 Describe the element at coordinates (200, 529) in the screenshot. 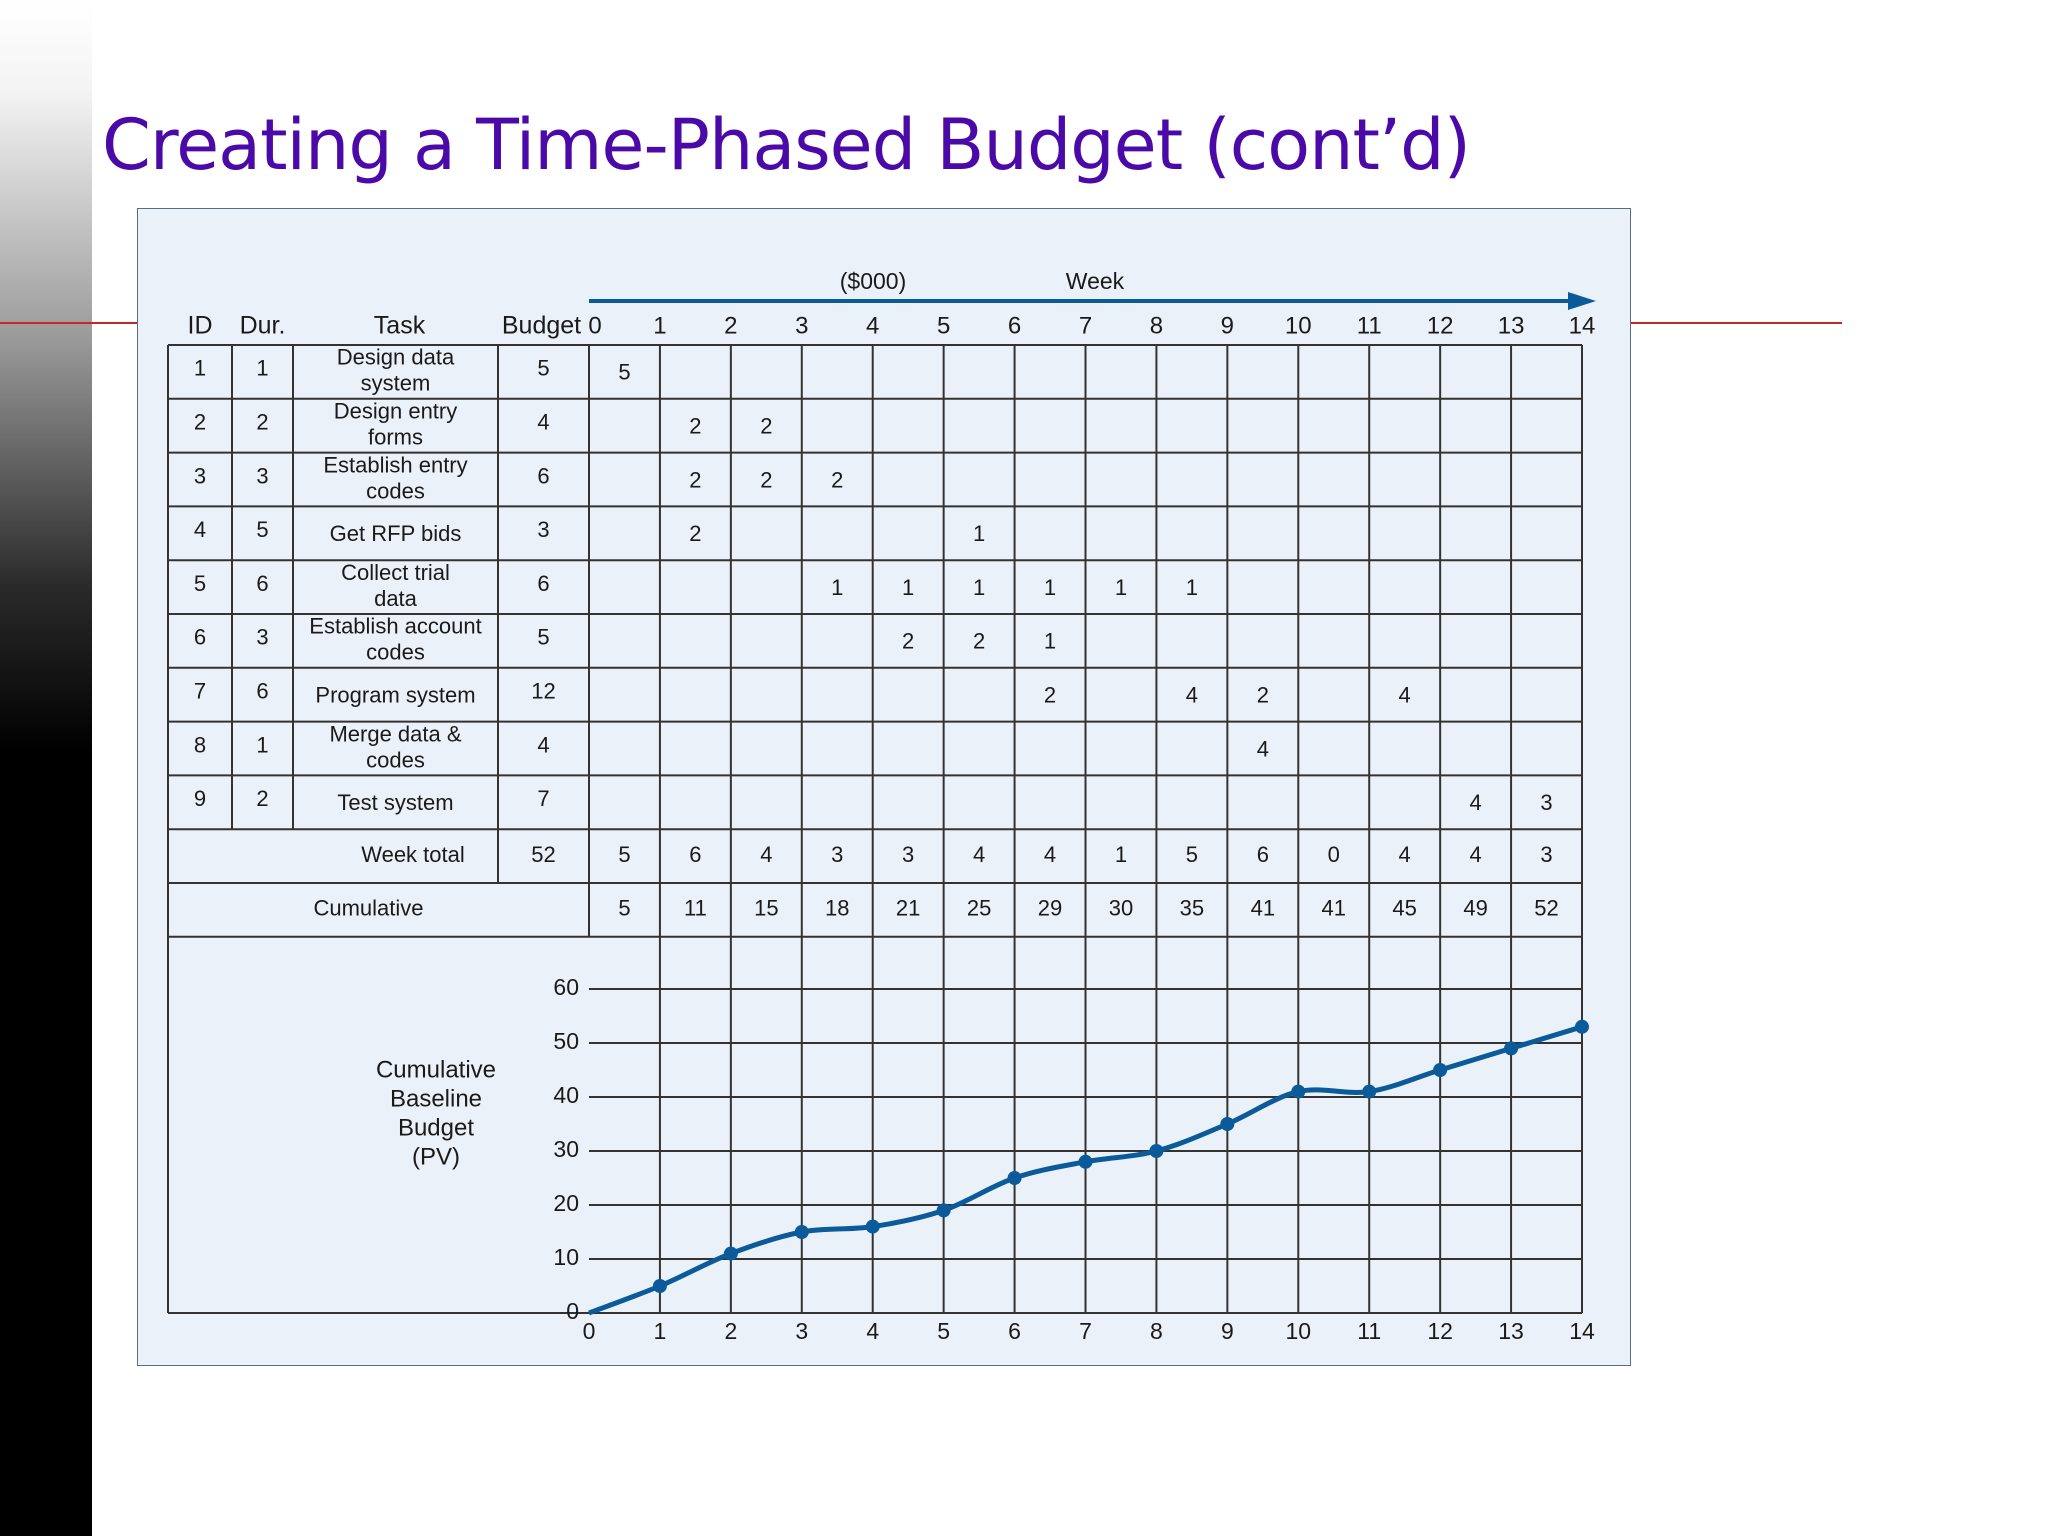

I see `row-id: 4` at that location.